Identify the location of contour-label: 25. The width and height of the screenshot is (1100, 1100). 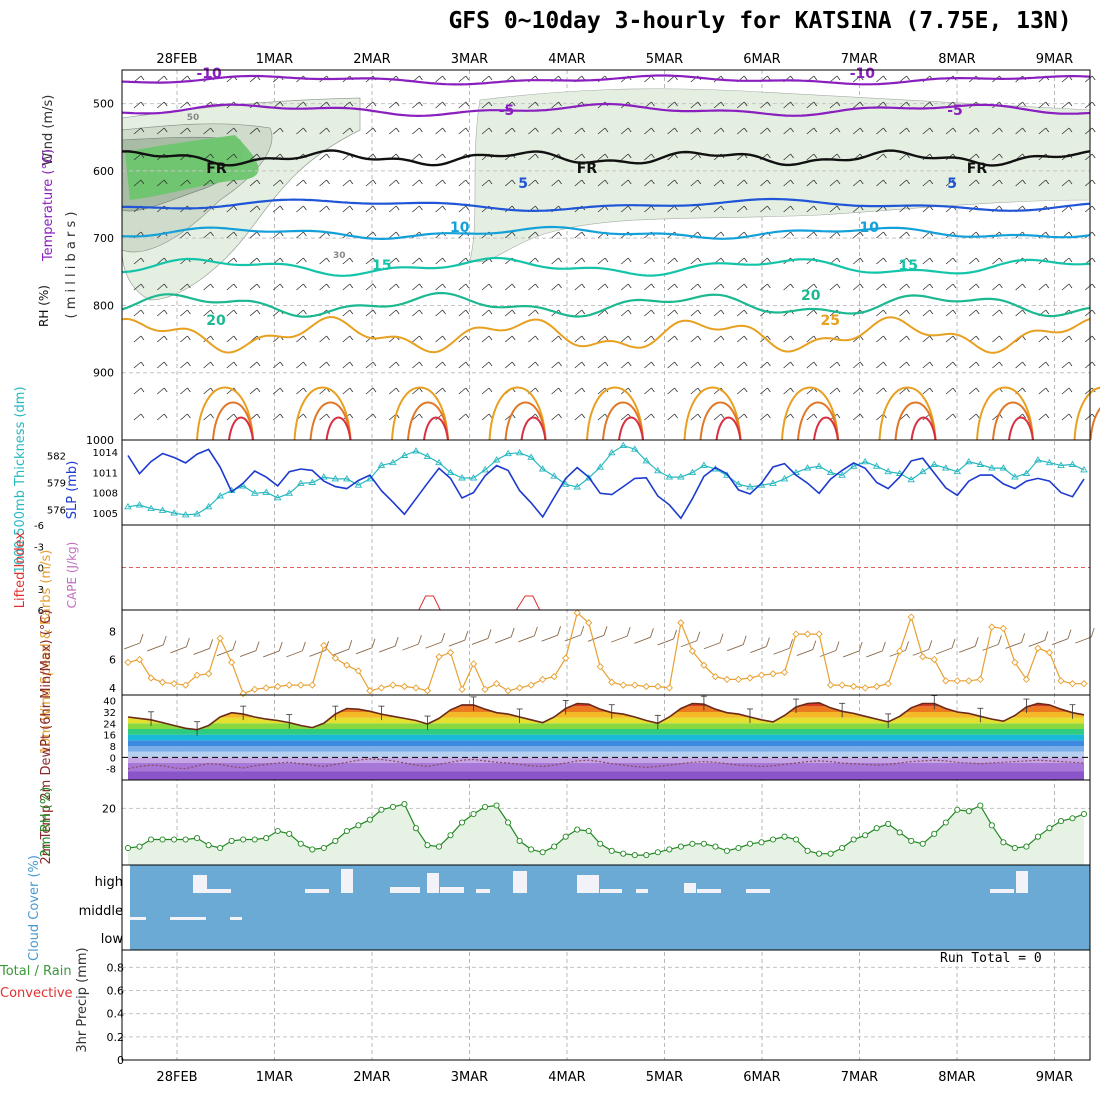
(830, 321).